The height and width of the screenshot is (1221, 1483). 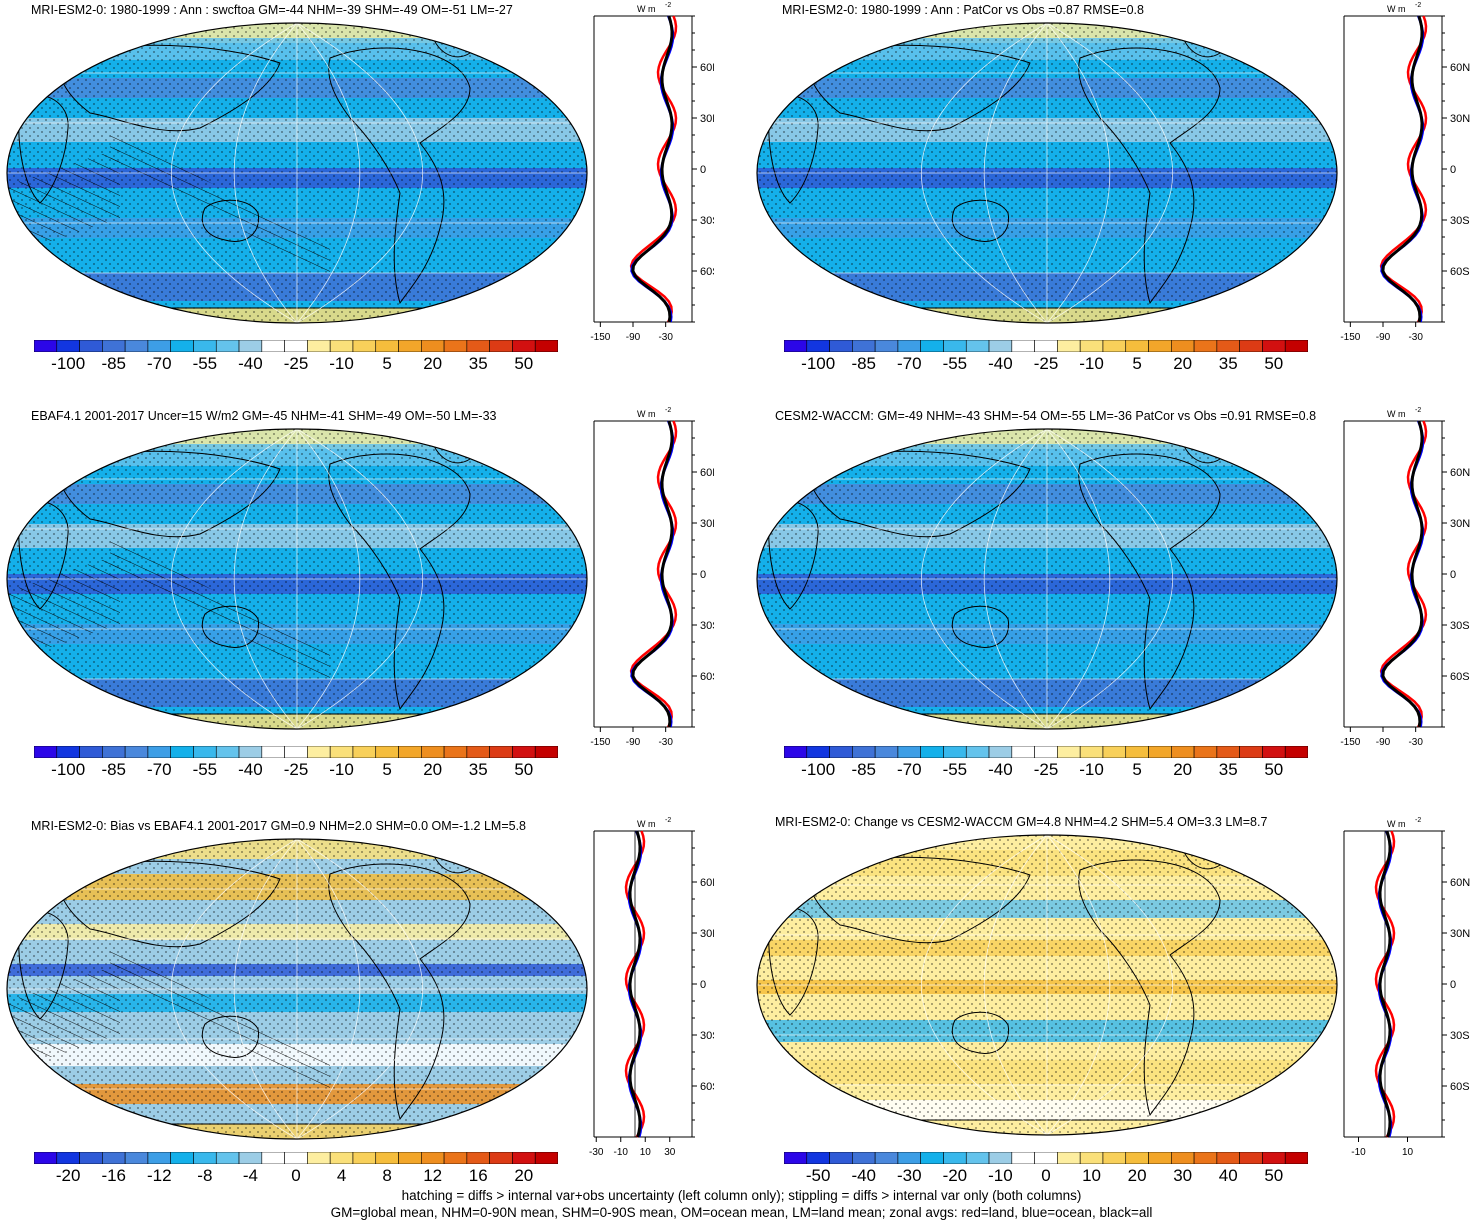 What do you see at coordinates (1183, 1175) in the screenshot?
I see `colorbar-tick-label: 30` at bounding box center [1183, 1175].